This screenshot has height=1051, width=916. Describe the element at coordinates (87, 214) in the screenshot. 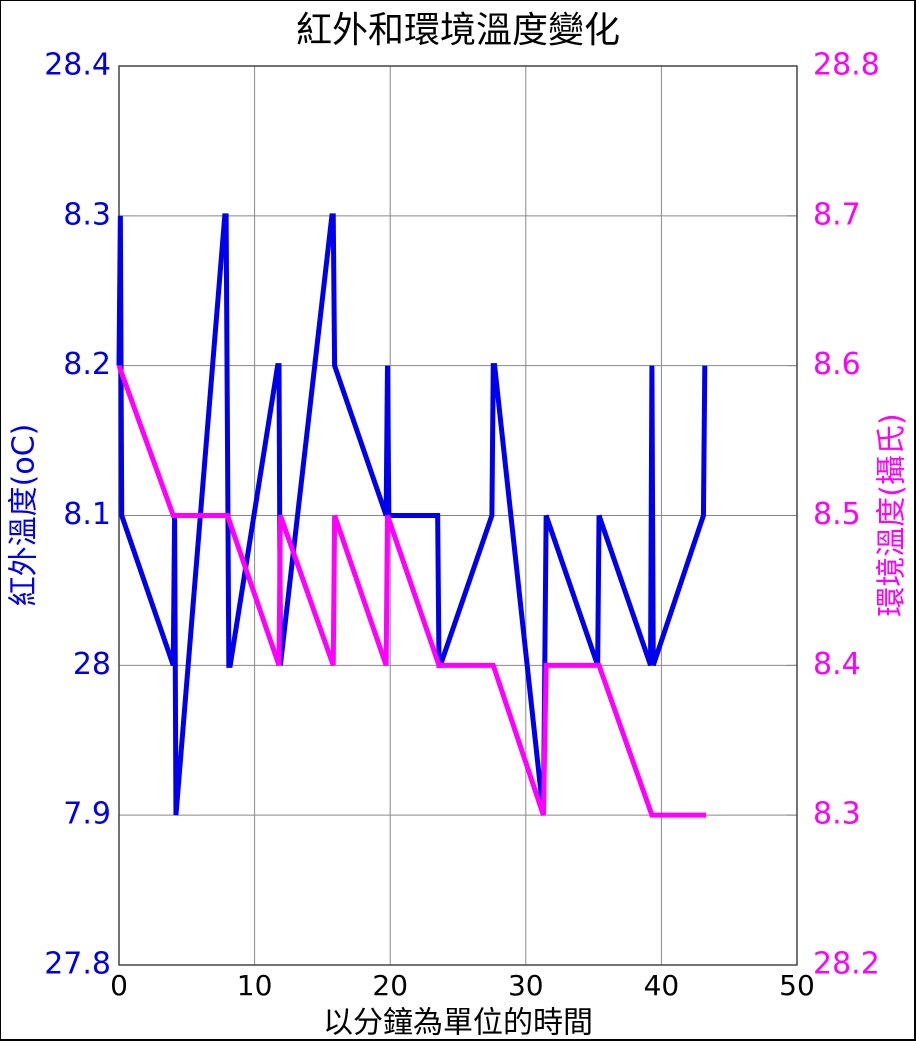

I see `y-tick-label: 8.3` at that location.